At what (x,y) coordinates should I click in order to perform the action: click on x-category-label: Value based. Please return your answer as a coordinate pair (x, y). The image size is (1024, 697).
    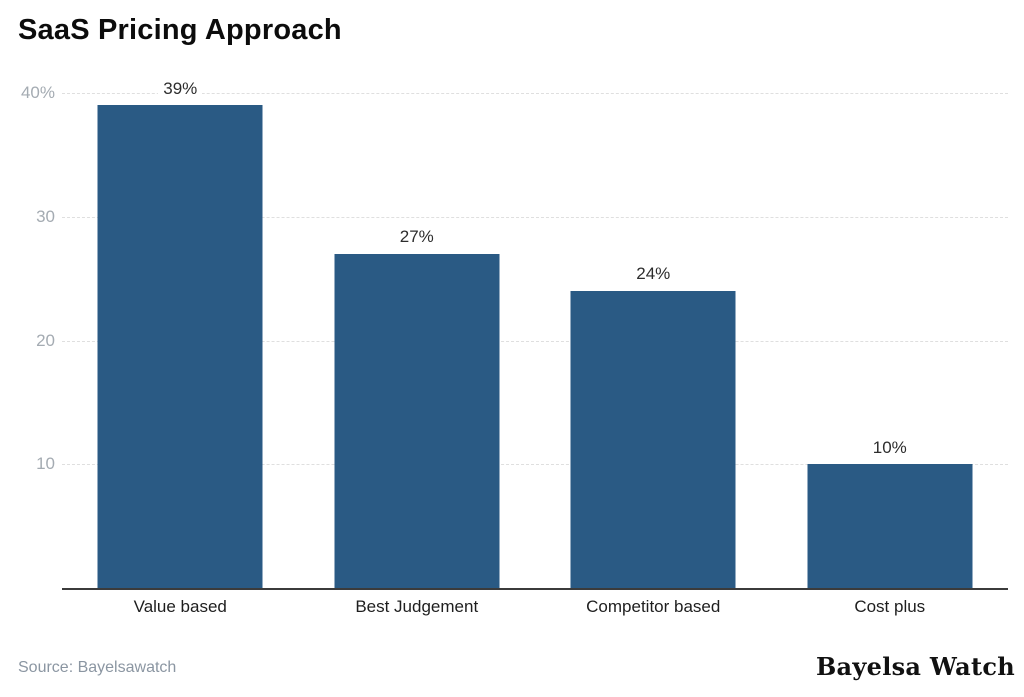
    Looking at the image, I should click on (180, 606).